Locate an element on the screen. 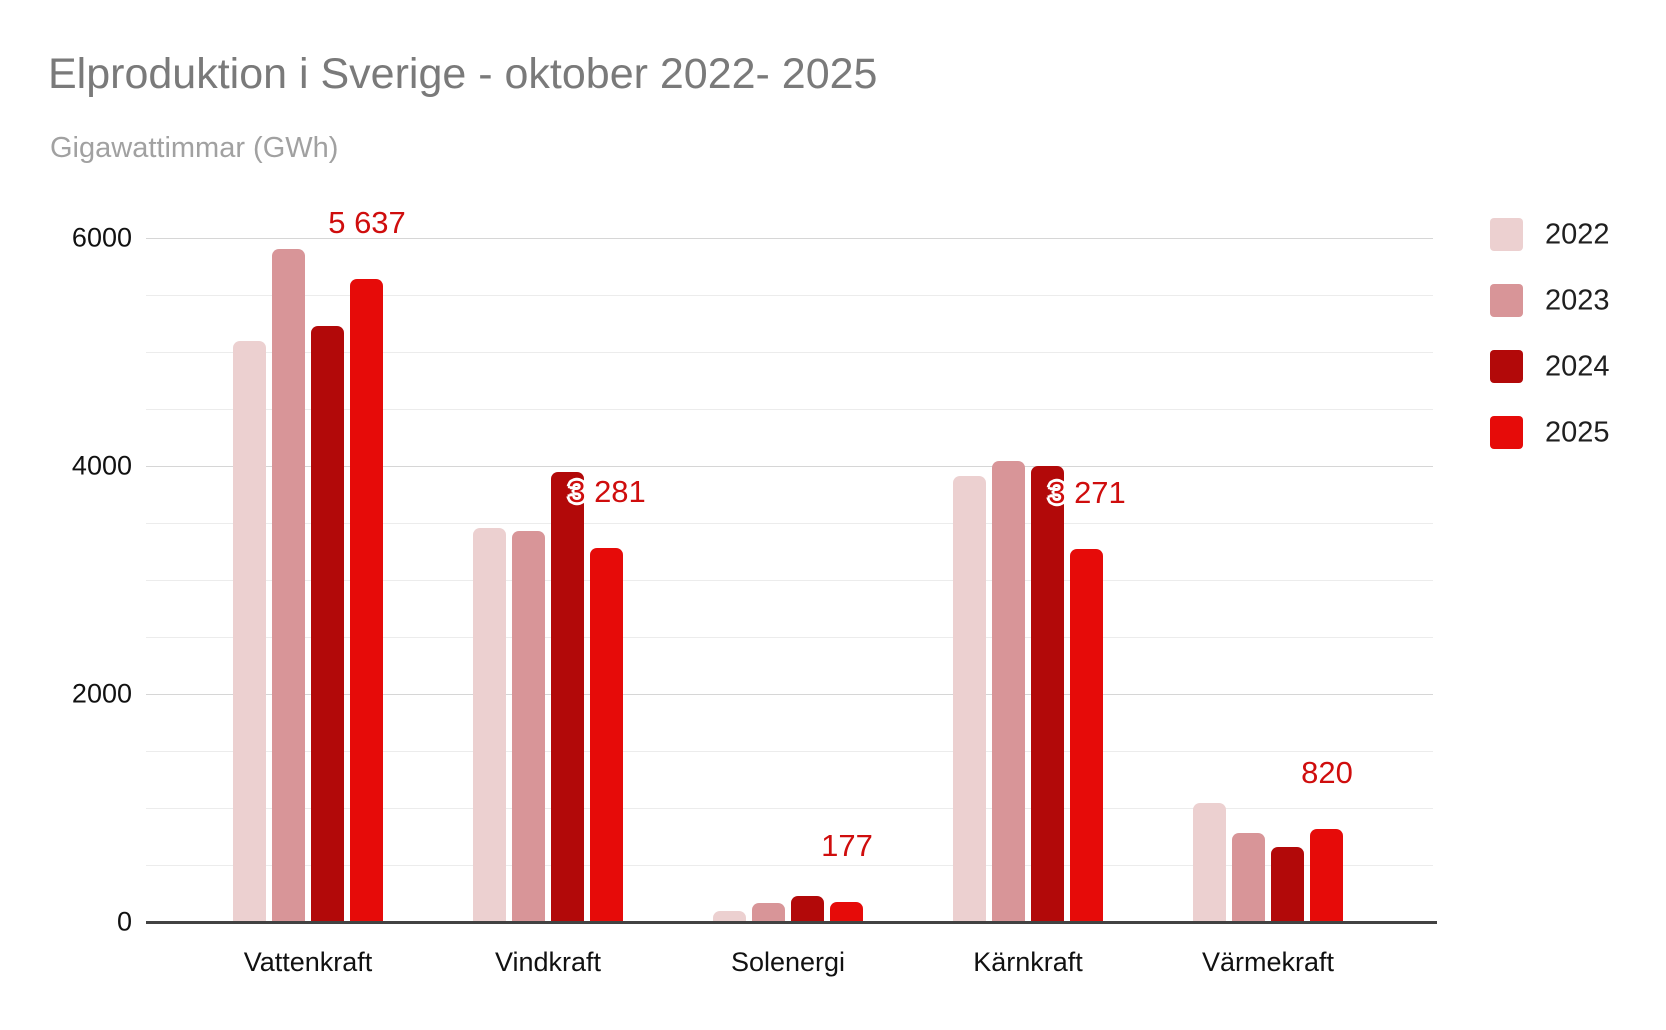 This screenshot has width=1666, height=1030. bar-vindkraft-2023 is located at coordinates (528, 726).